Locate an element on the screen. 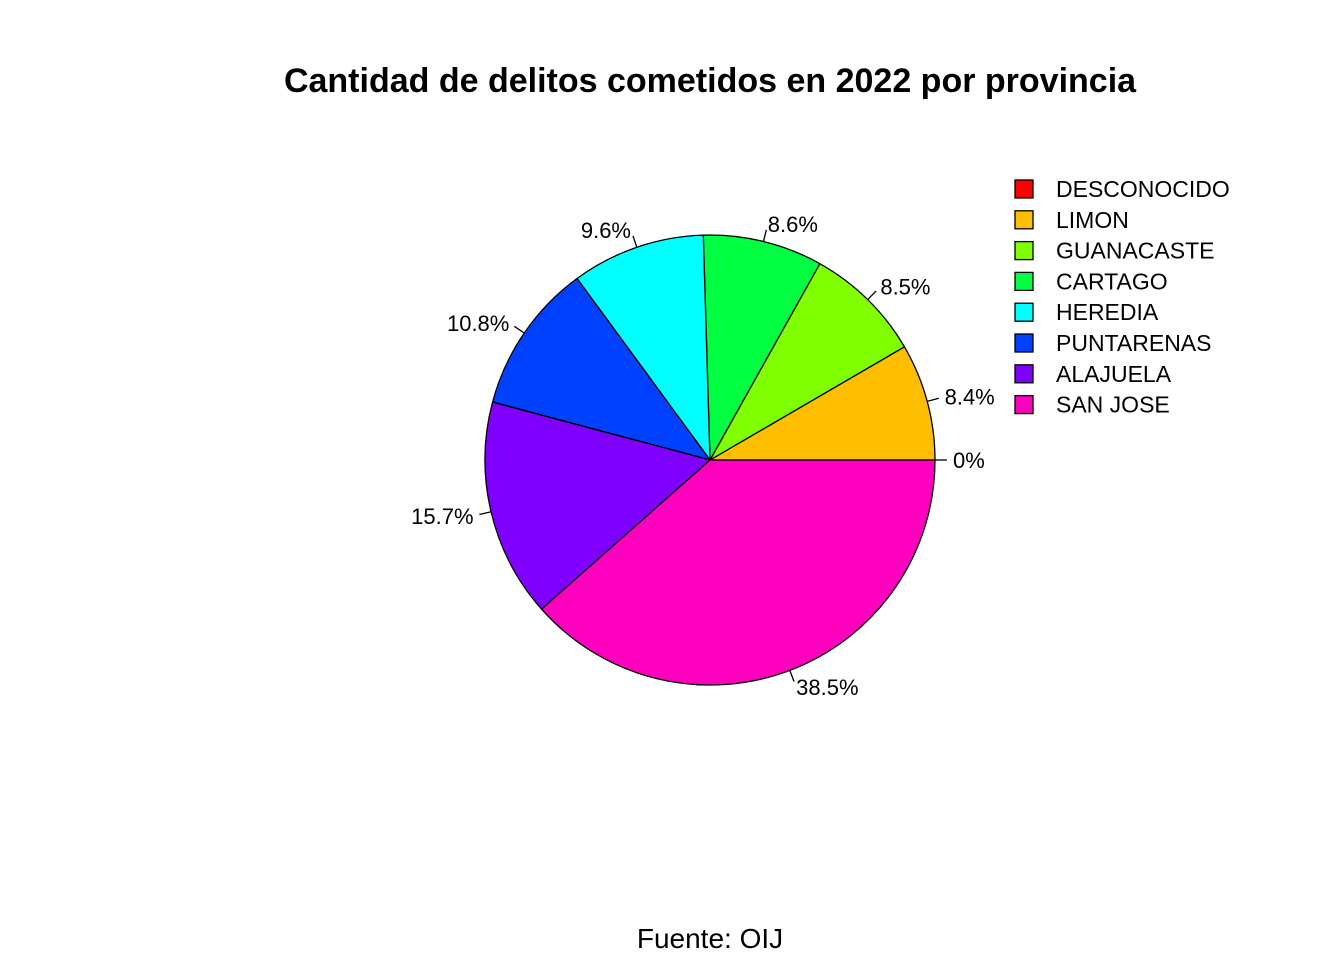  pie-slice-alajuela is located at coordinates (597, 505).